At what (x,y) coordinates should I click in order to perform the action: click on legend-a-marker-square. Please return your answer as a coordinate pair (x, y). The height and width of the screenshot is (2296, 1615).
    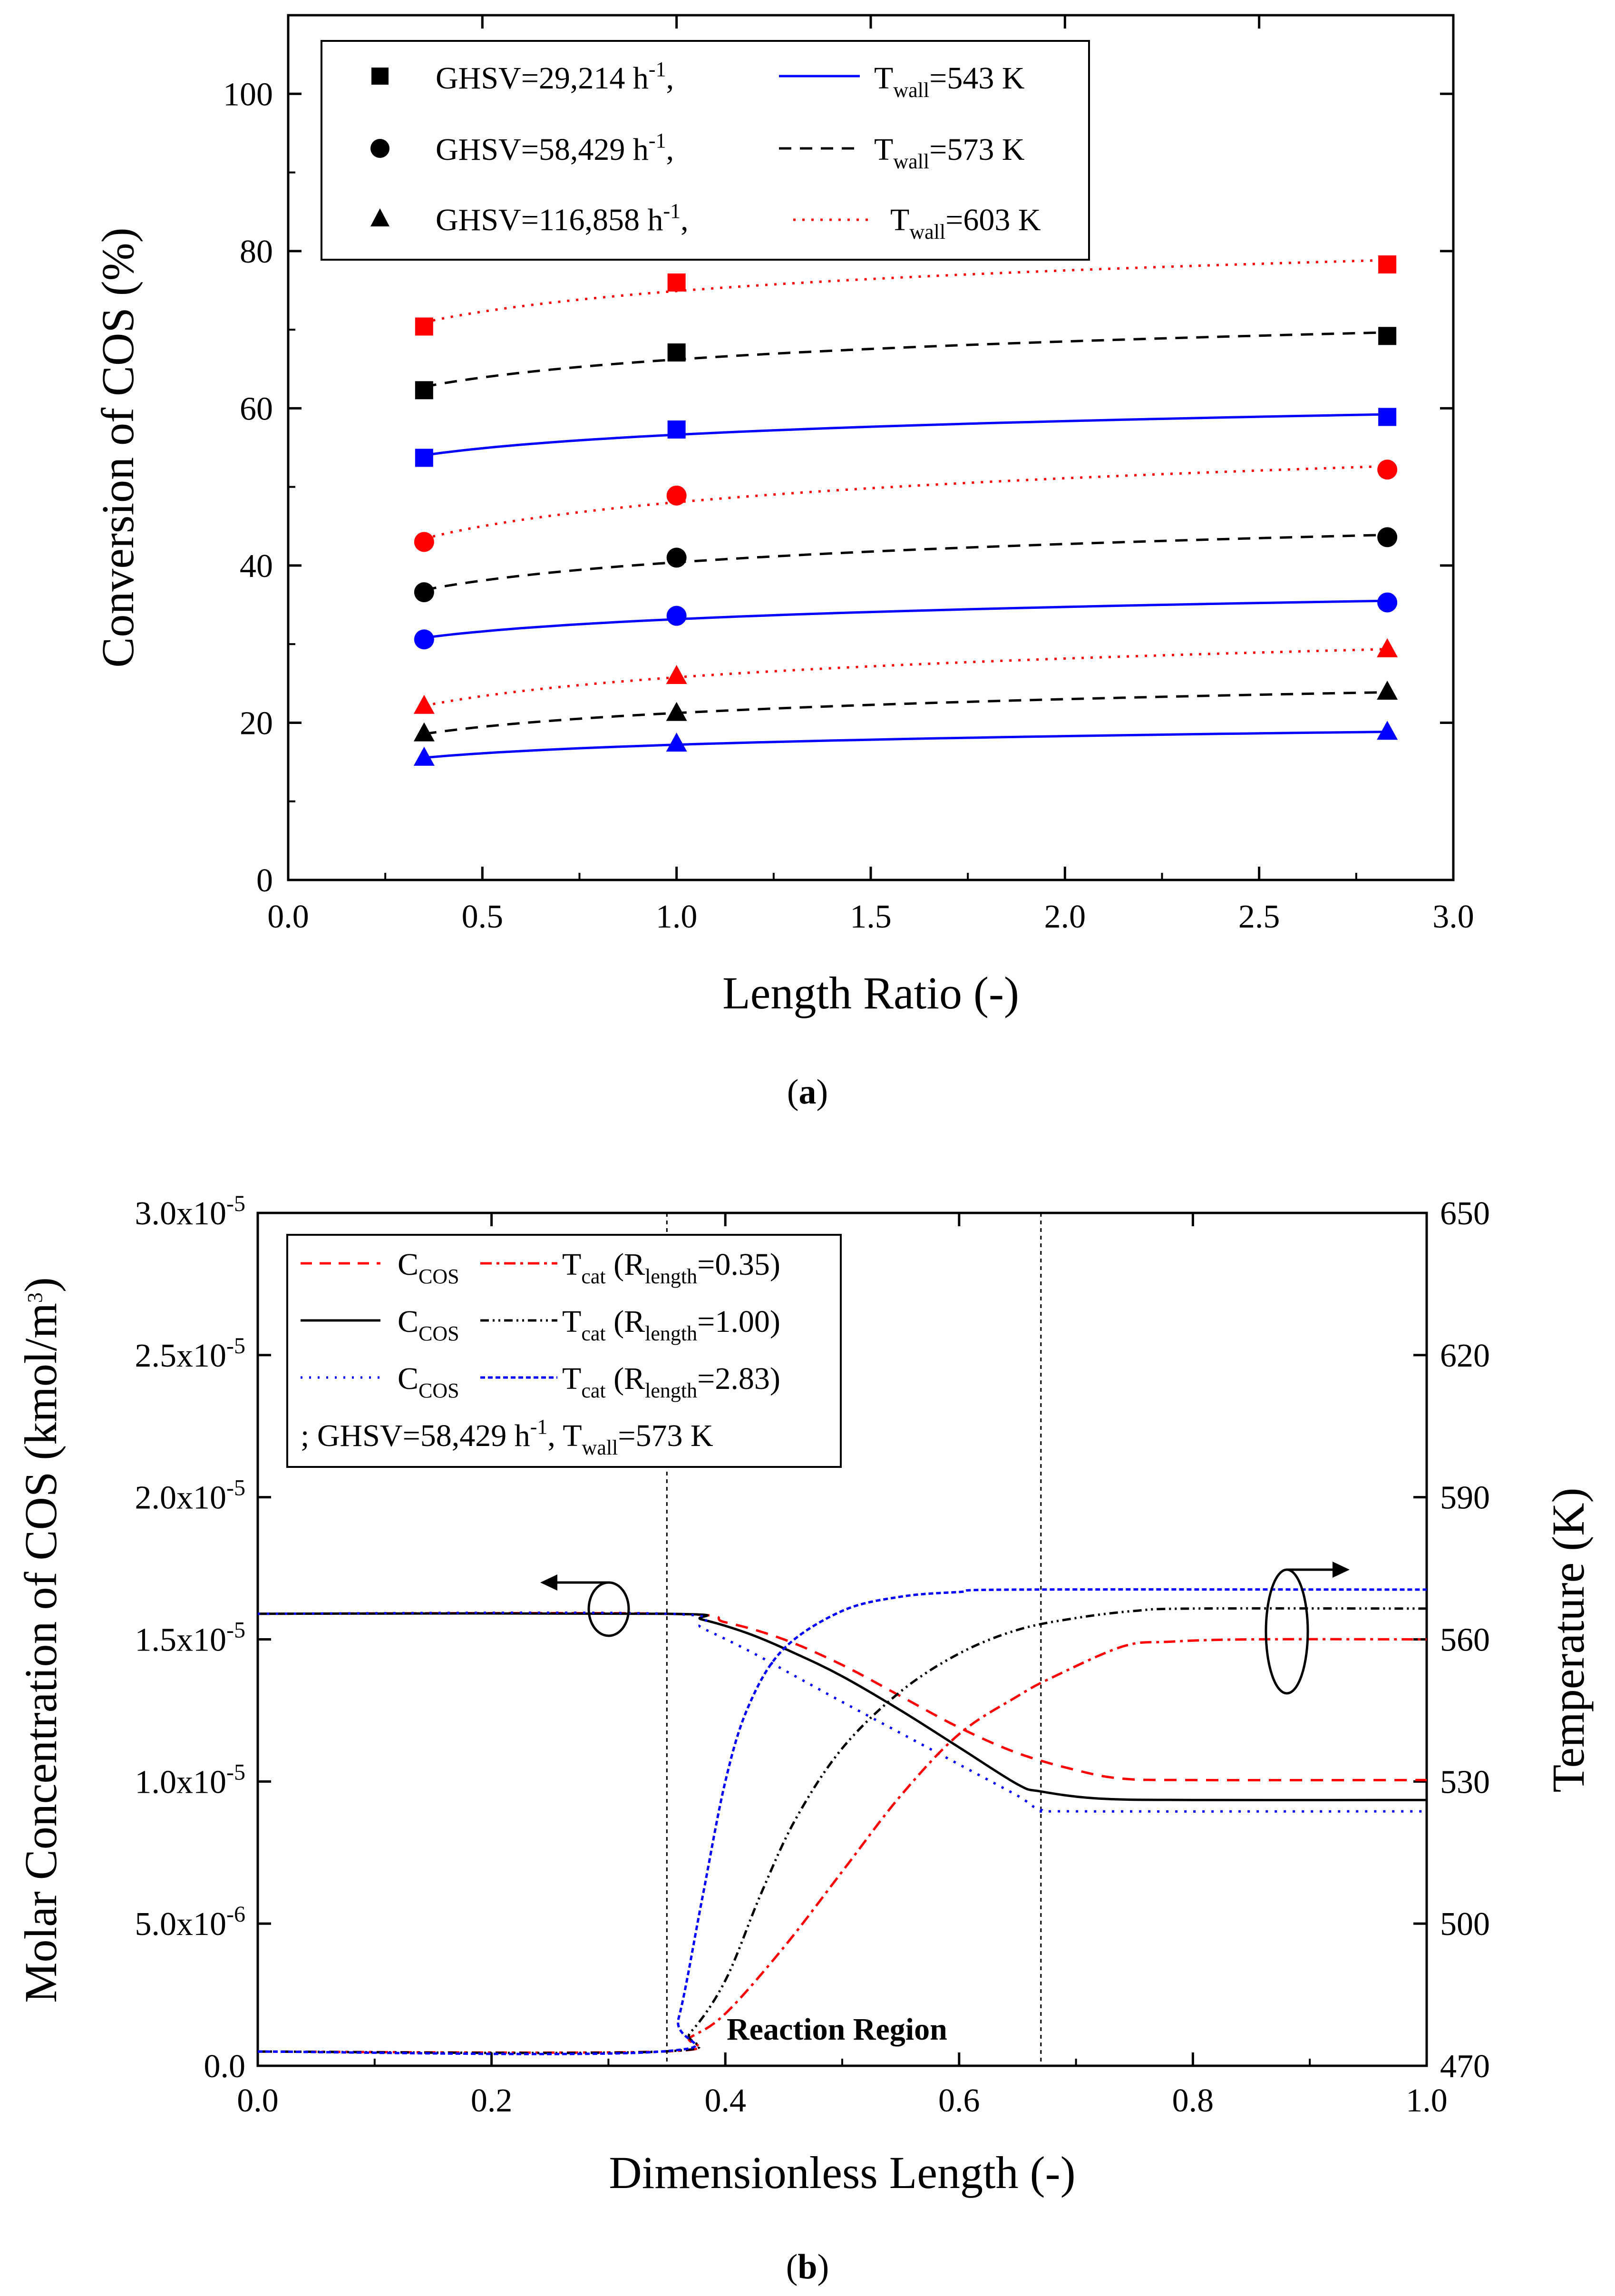
    Looking at the image, I should click on (380, 76).